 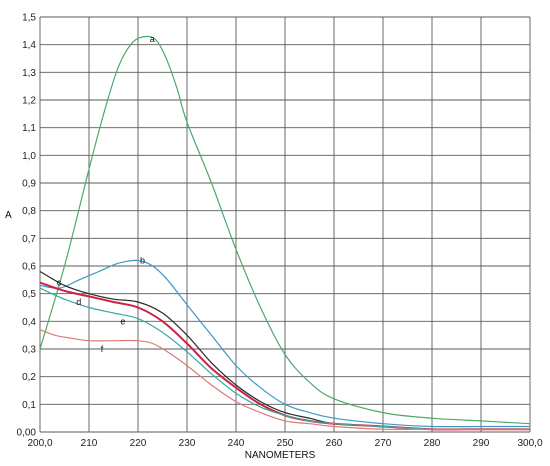 What do you see at coordinates (432, 443) in the screenshot?
I see `x-tick-label: 280` at bounding box center [432, 443].